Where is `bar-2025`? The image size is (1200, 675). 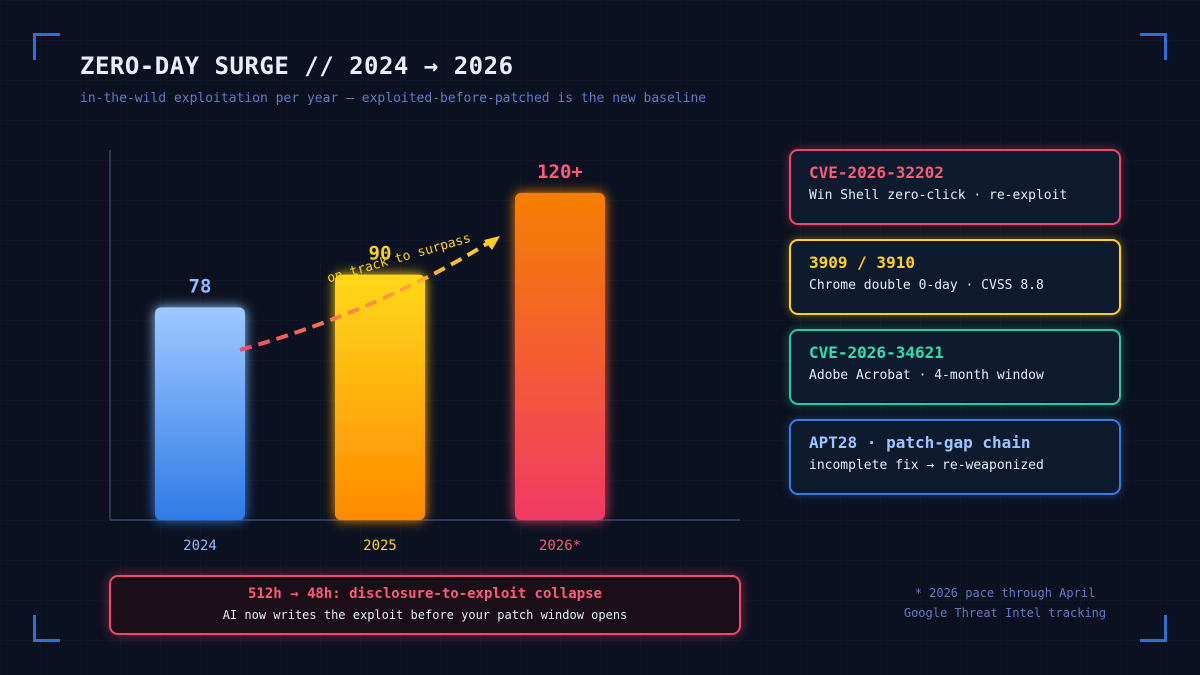
bar-2025 is located at coordinates (380, 397).